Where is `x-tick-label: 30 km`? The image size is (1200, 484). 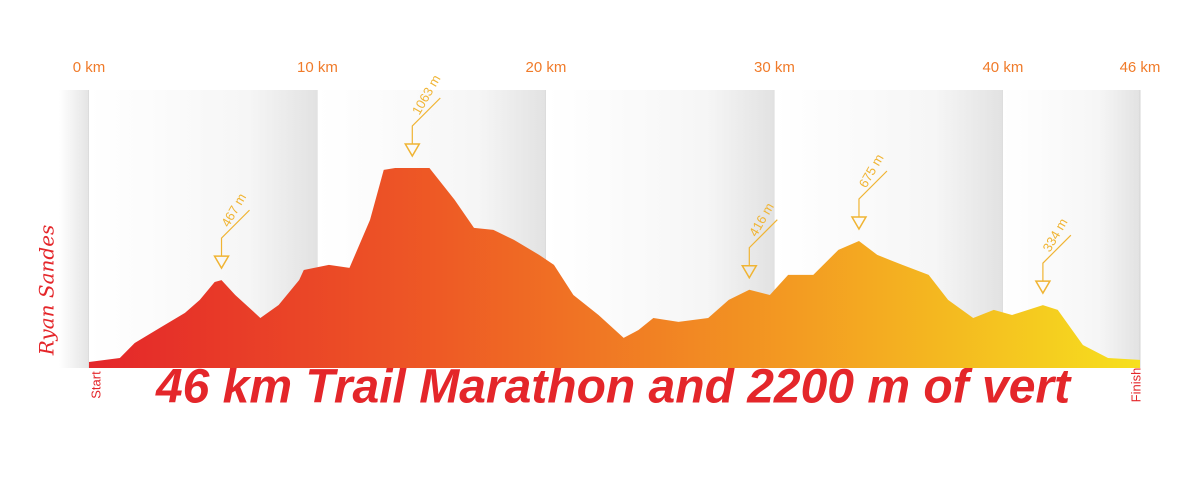
x-tick-label: 30 km is located at coordinates (774, 67).